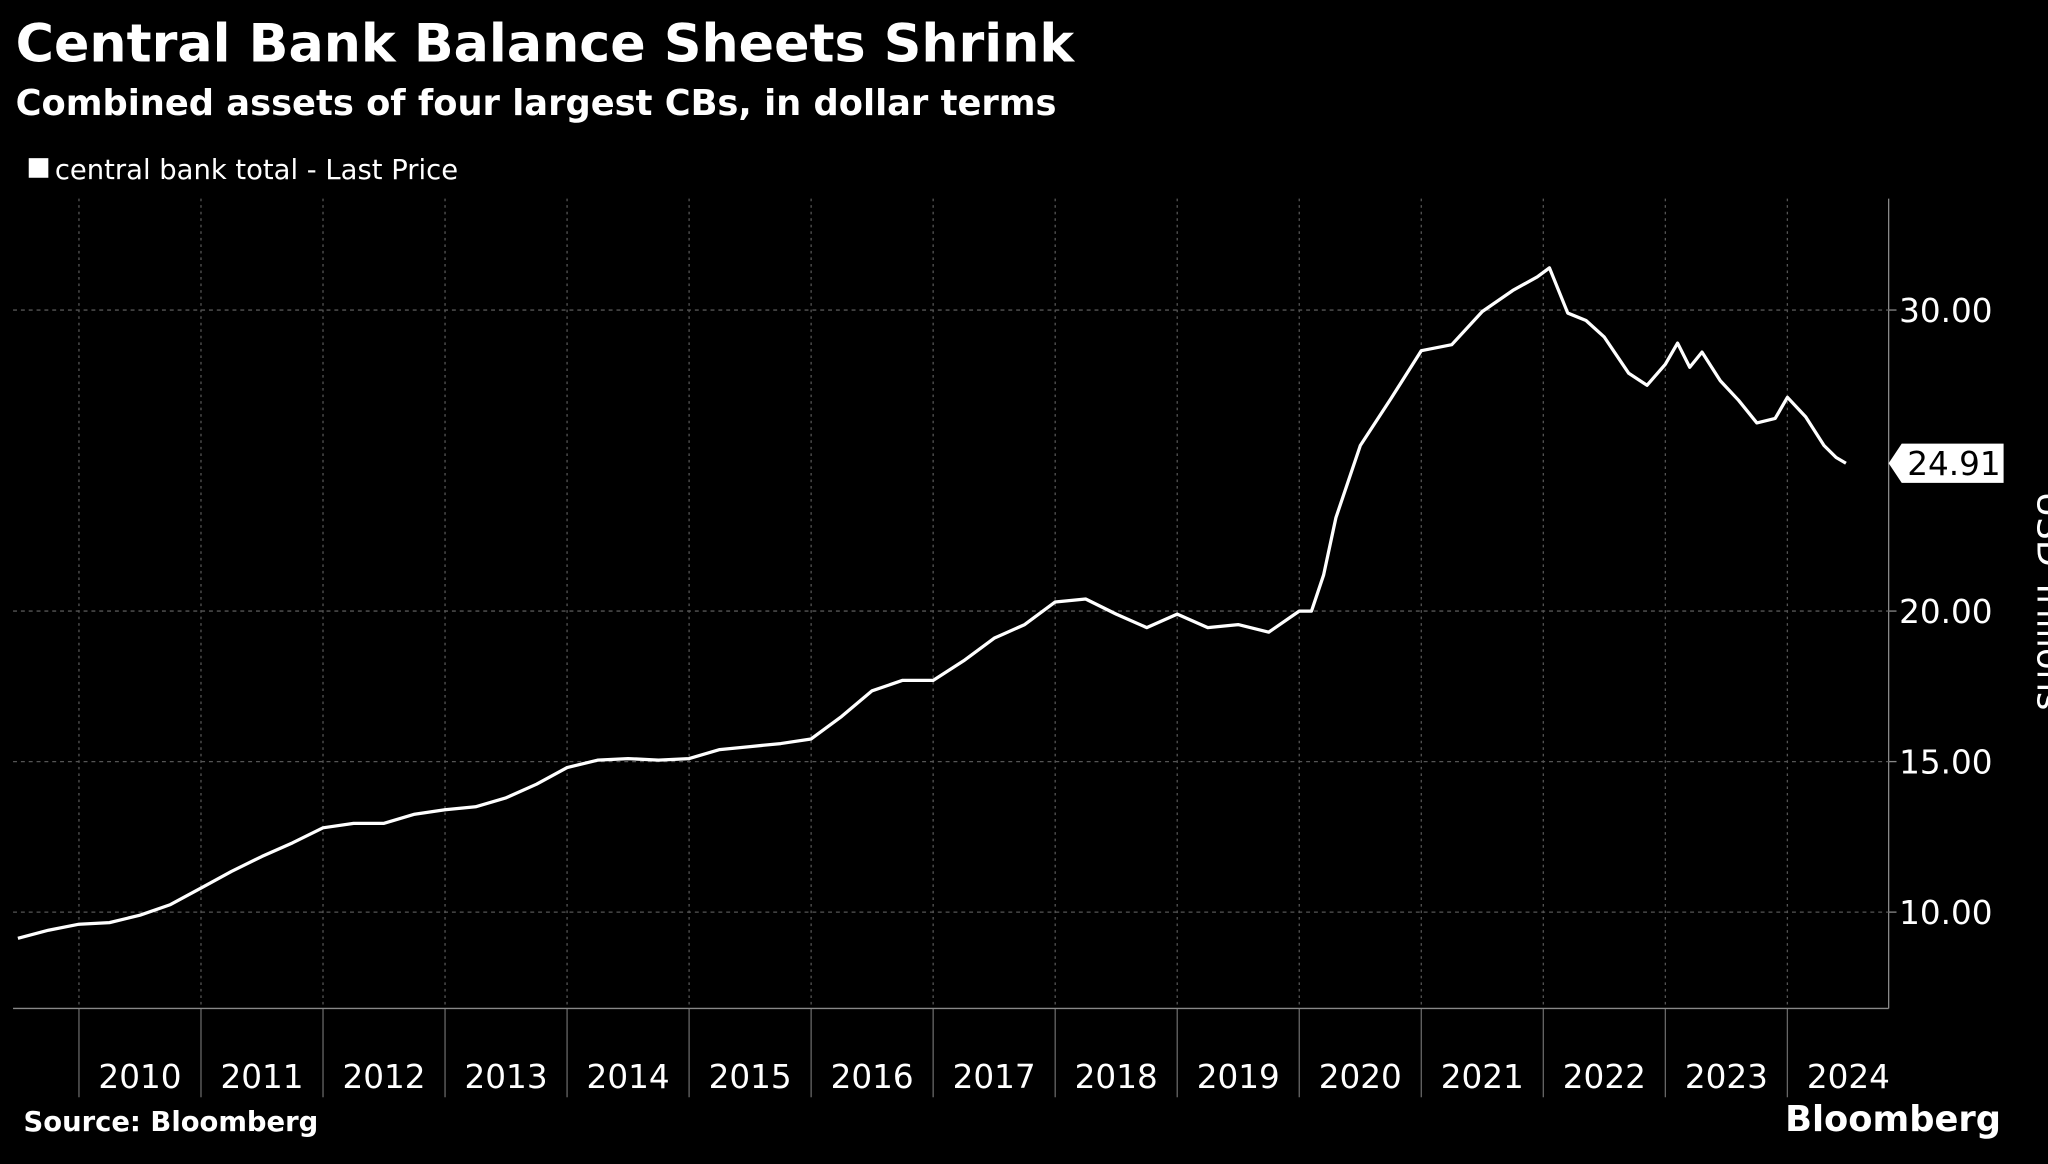 The height and width of the screenshot is (1164, 2048). I want to click on y-axis-label: USD Trillions, so click(2038, 601).